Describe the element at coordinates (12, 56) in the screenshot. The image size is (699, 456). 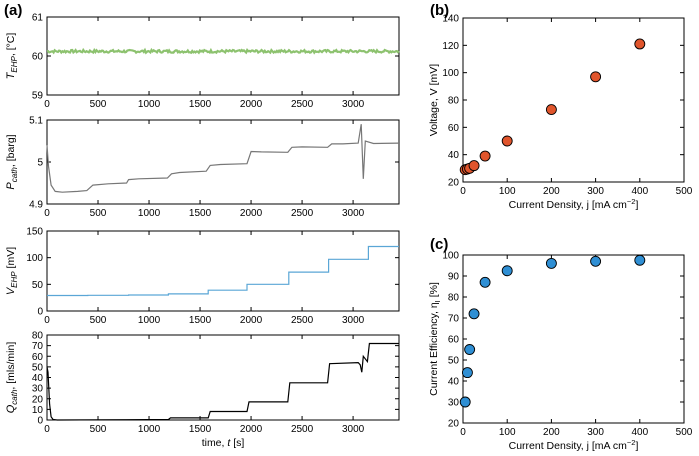
I see `y-axis-label: TEHP, [°C]` at that location.